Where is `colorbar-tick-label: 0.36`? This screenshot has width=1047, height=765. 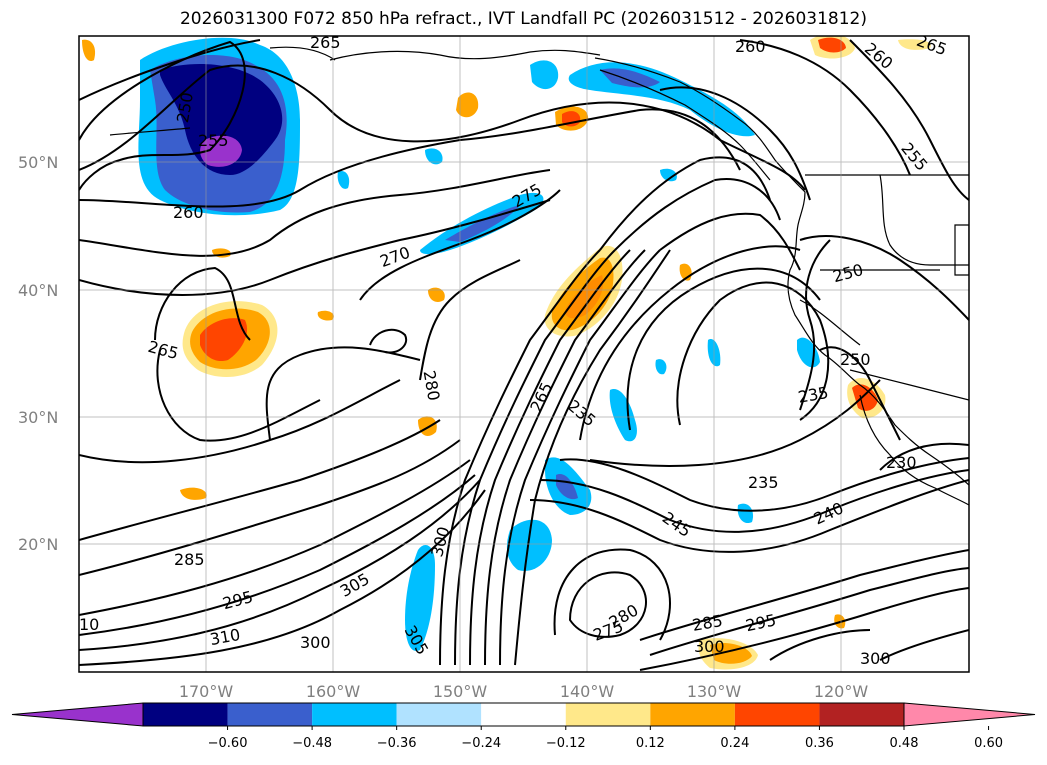 colorbar-tick-label: 0.36 is located at coordinates (819, 743).